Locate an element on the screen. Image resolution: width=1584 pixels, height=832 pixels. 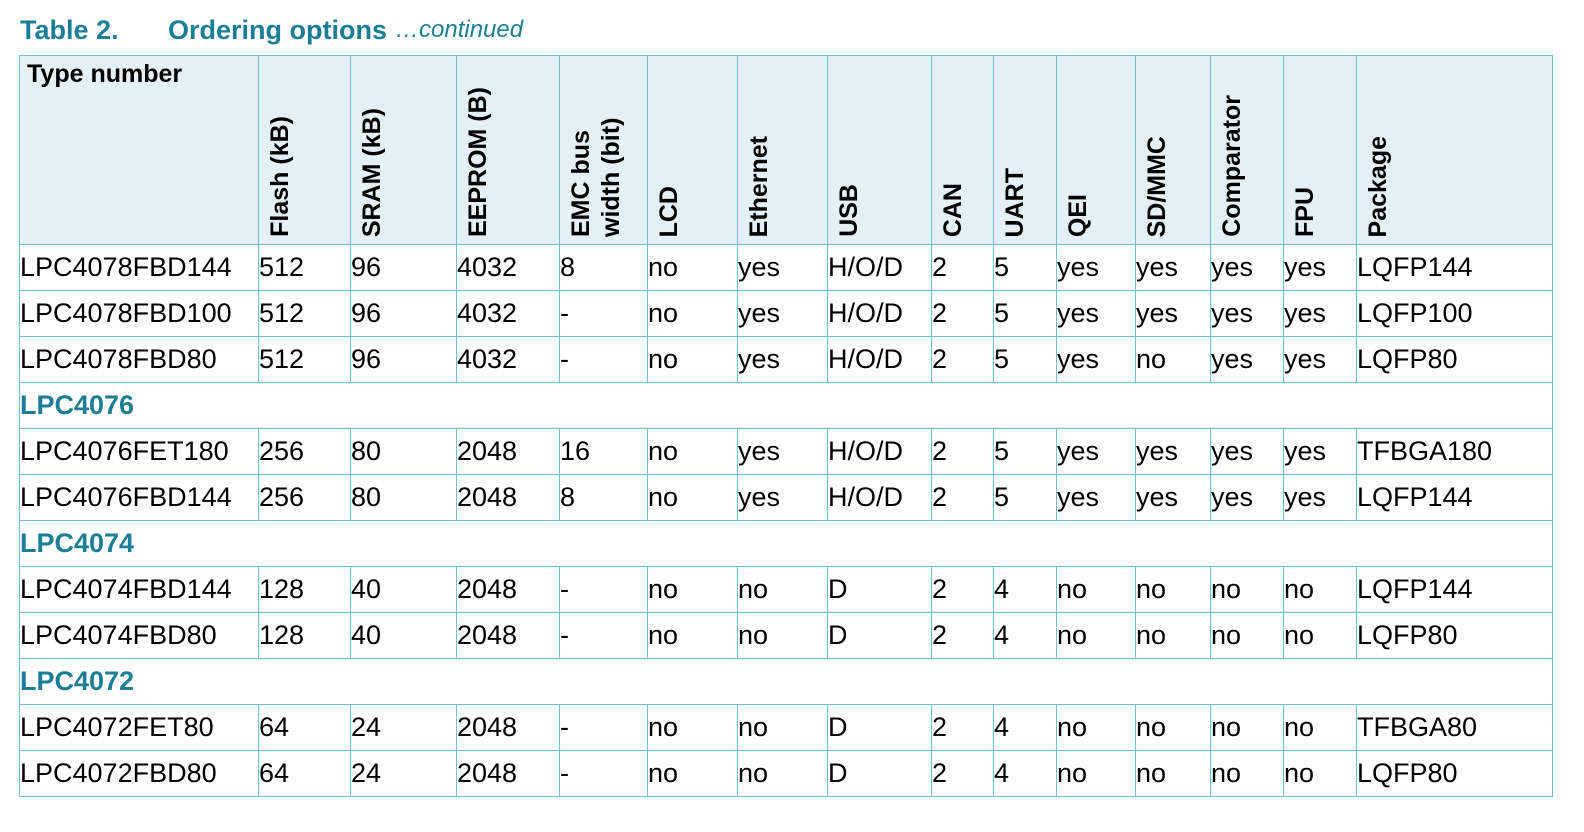
table-cell: TFBGA180 is located at coordinates (1454, 451).